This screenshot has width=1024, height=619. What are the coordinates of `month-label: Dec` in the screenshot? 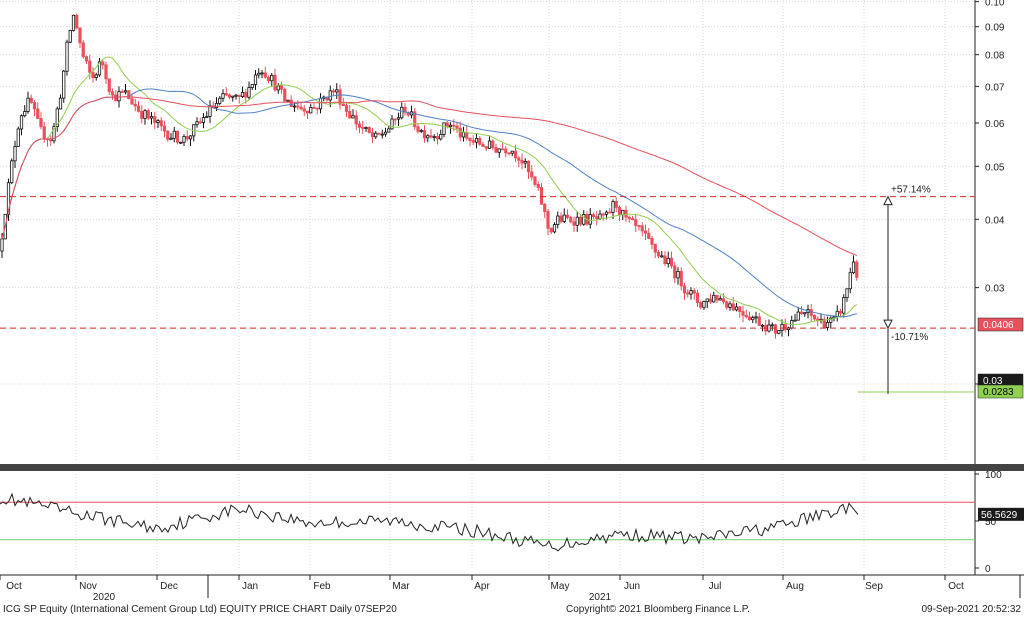 It's located at (169, 586).